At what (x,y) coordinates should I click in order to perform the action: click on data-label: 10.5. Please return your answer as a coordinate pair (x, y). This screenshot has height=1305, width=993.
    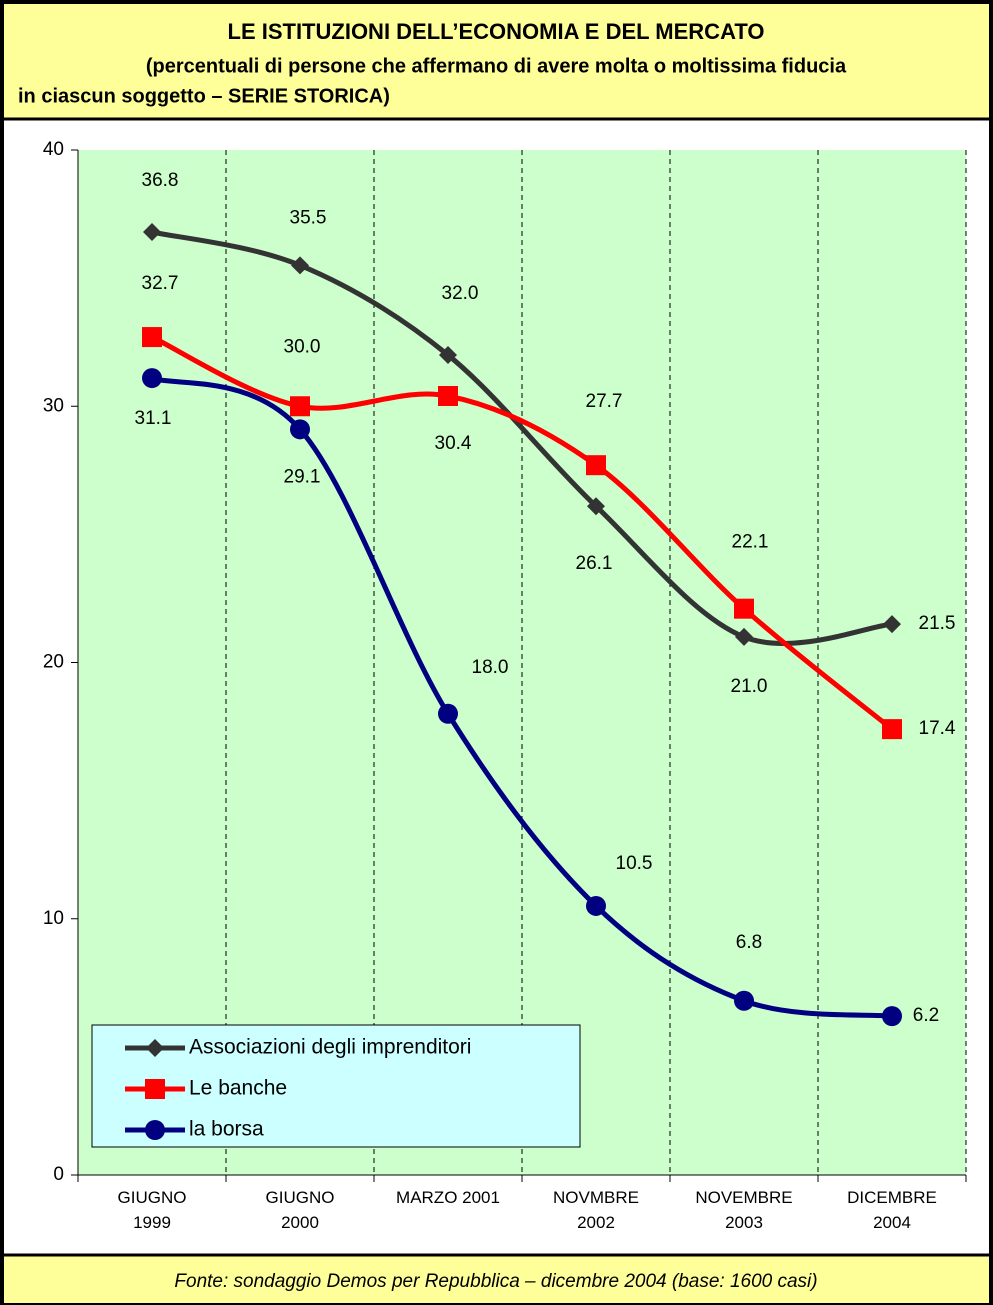
    Looking at the image, I should click on (634, 863).